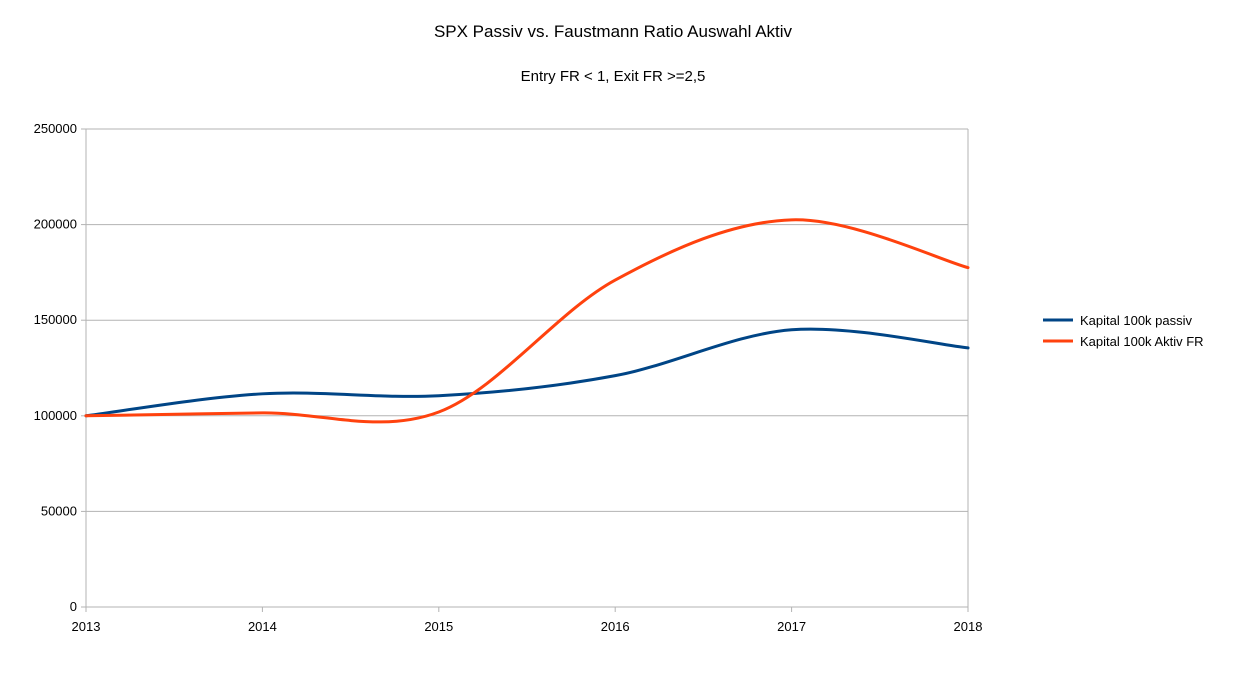 The image size is (1239, 675). What do you see at coordinates (968, 626) in the screenshot?
I see `x-tick-label: 2018` at bounding box center [968, 626].